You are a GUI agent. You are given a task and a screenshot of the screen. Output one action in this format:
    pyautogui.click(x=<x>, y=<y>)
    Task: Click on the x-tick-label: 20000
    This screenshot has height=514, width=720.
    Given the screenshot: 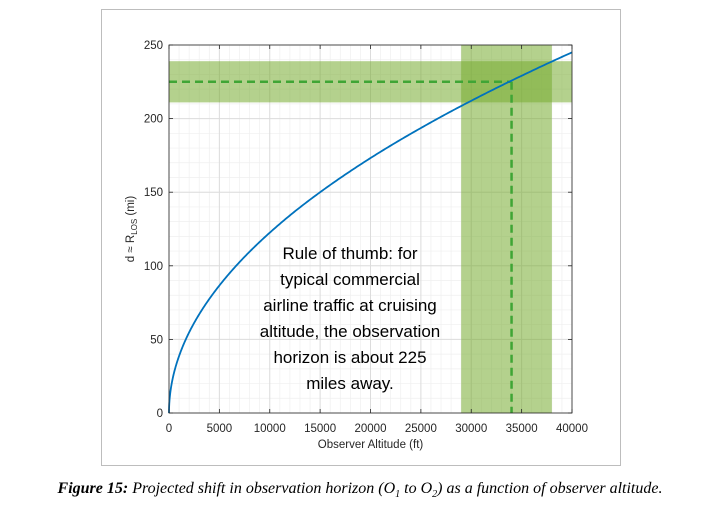 What is the action you would take?
    pyautogui.click(x=371, y=429)
    